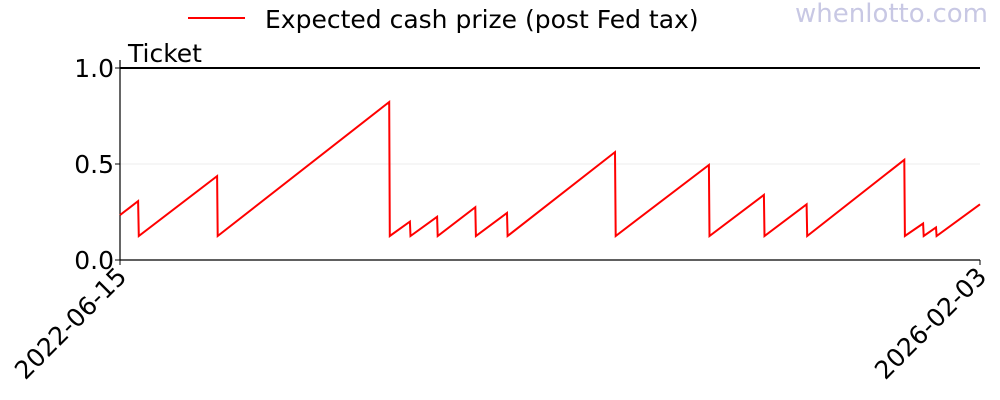  What do you see at coordinates (94, 164) in the screenshot?
I see `y-tick-label: 0.5` at bounding box center [94, 164].